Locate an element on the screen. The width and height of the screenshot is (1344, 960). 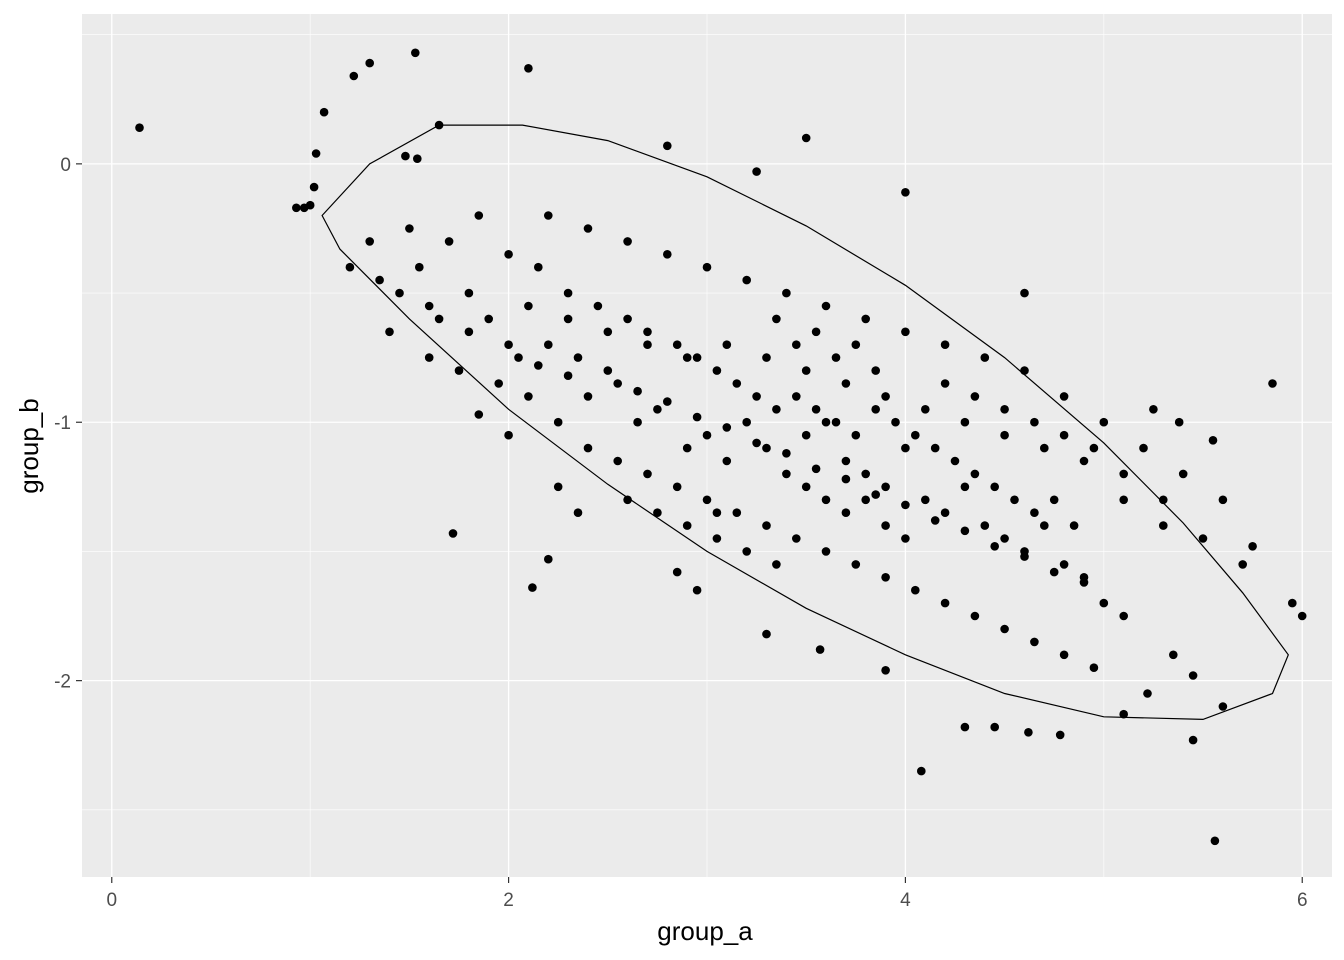
y-axis-title: group_b is located at coordinates (29, 445).